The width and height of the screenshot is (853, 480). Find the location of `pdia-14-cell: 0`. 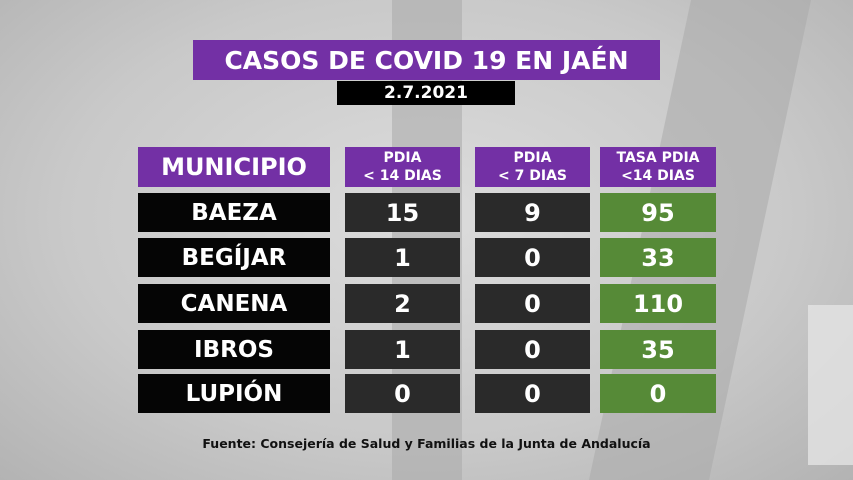

pdia-14-cell: 0 is located at coordinates (402, 393).